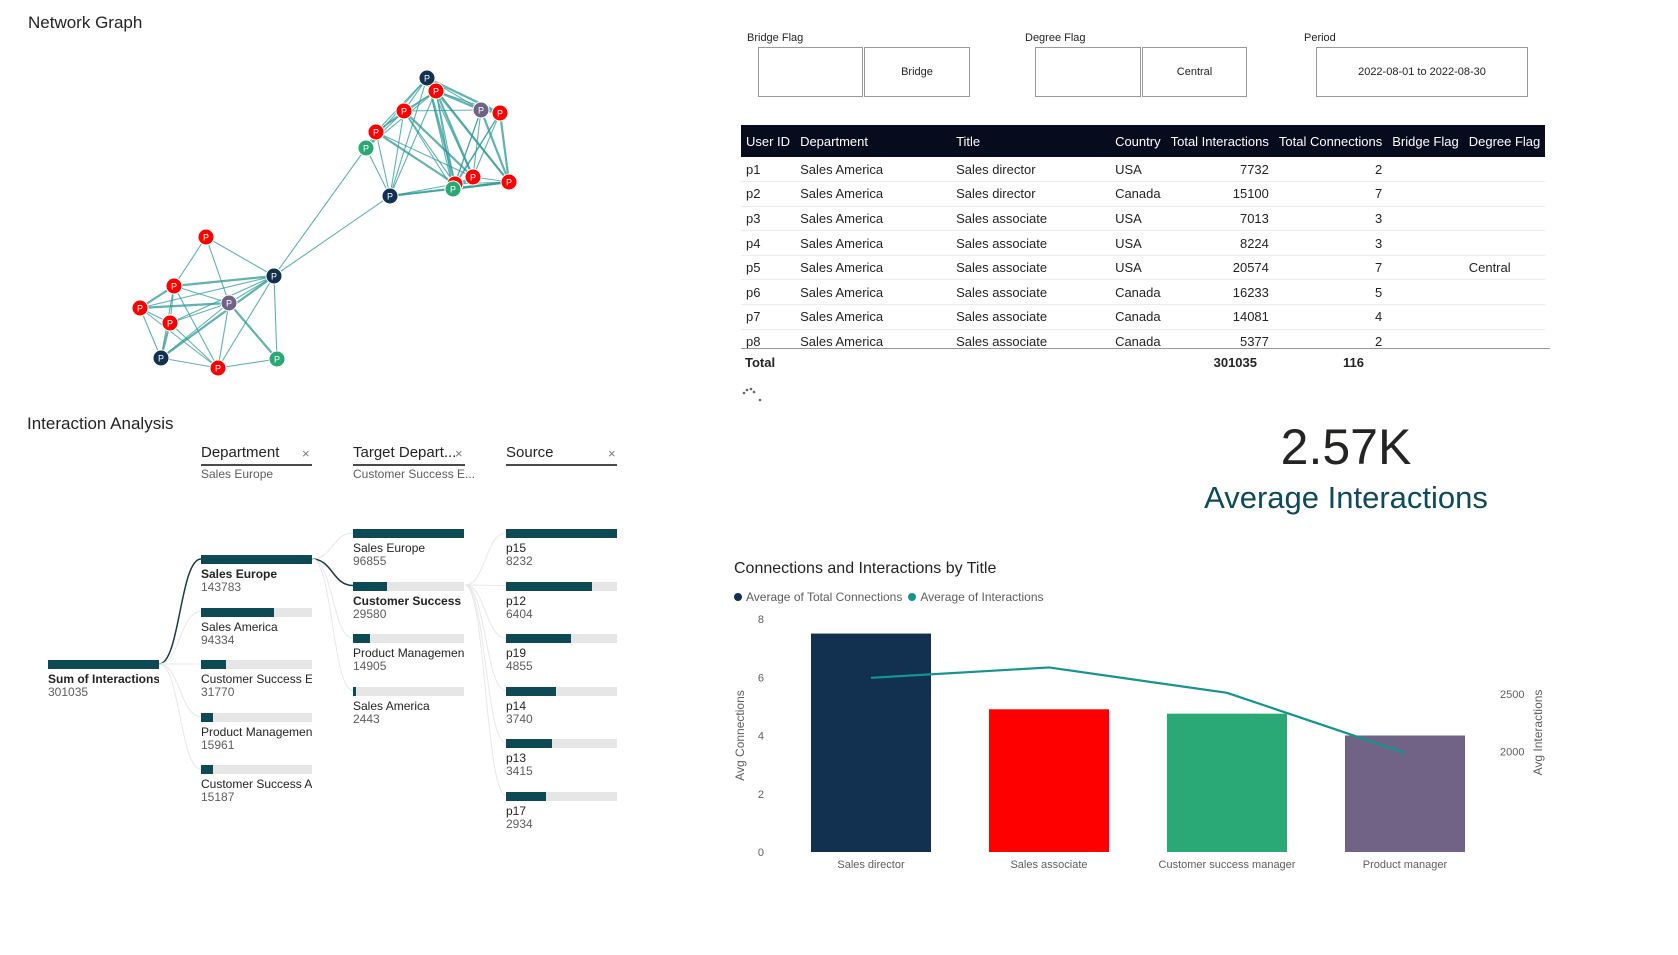  What do you see at coordinates (256, 732) in the screenshot?
I see `tree-node: Product Management 15961` at bounding box center [256, 732].